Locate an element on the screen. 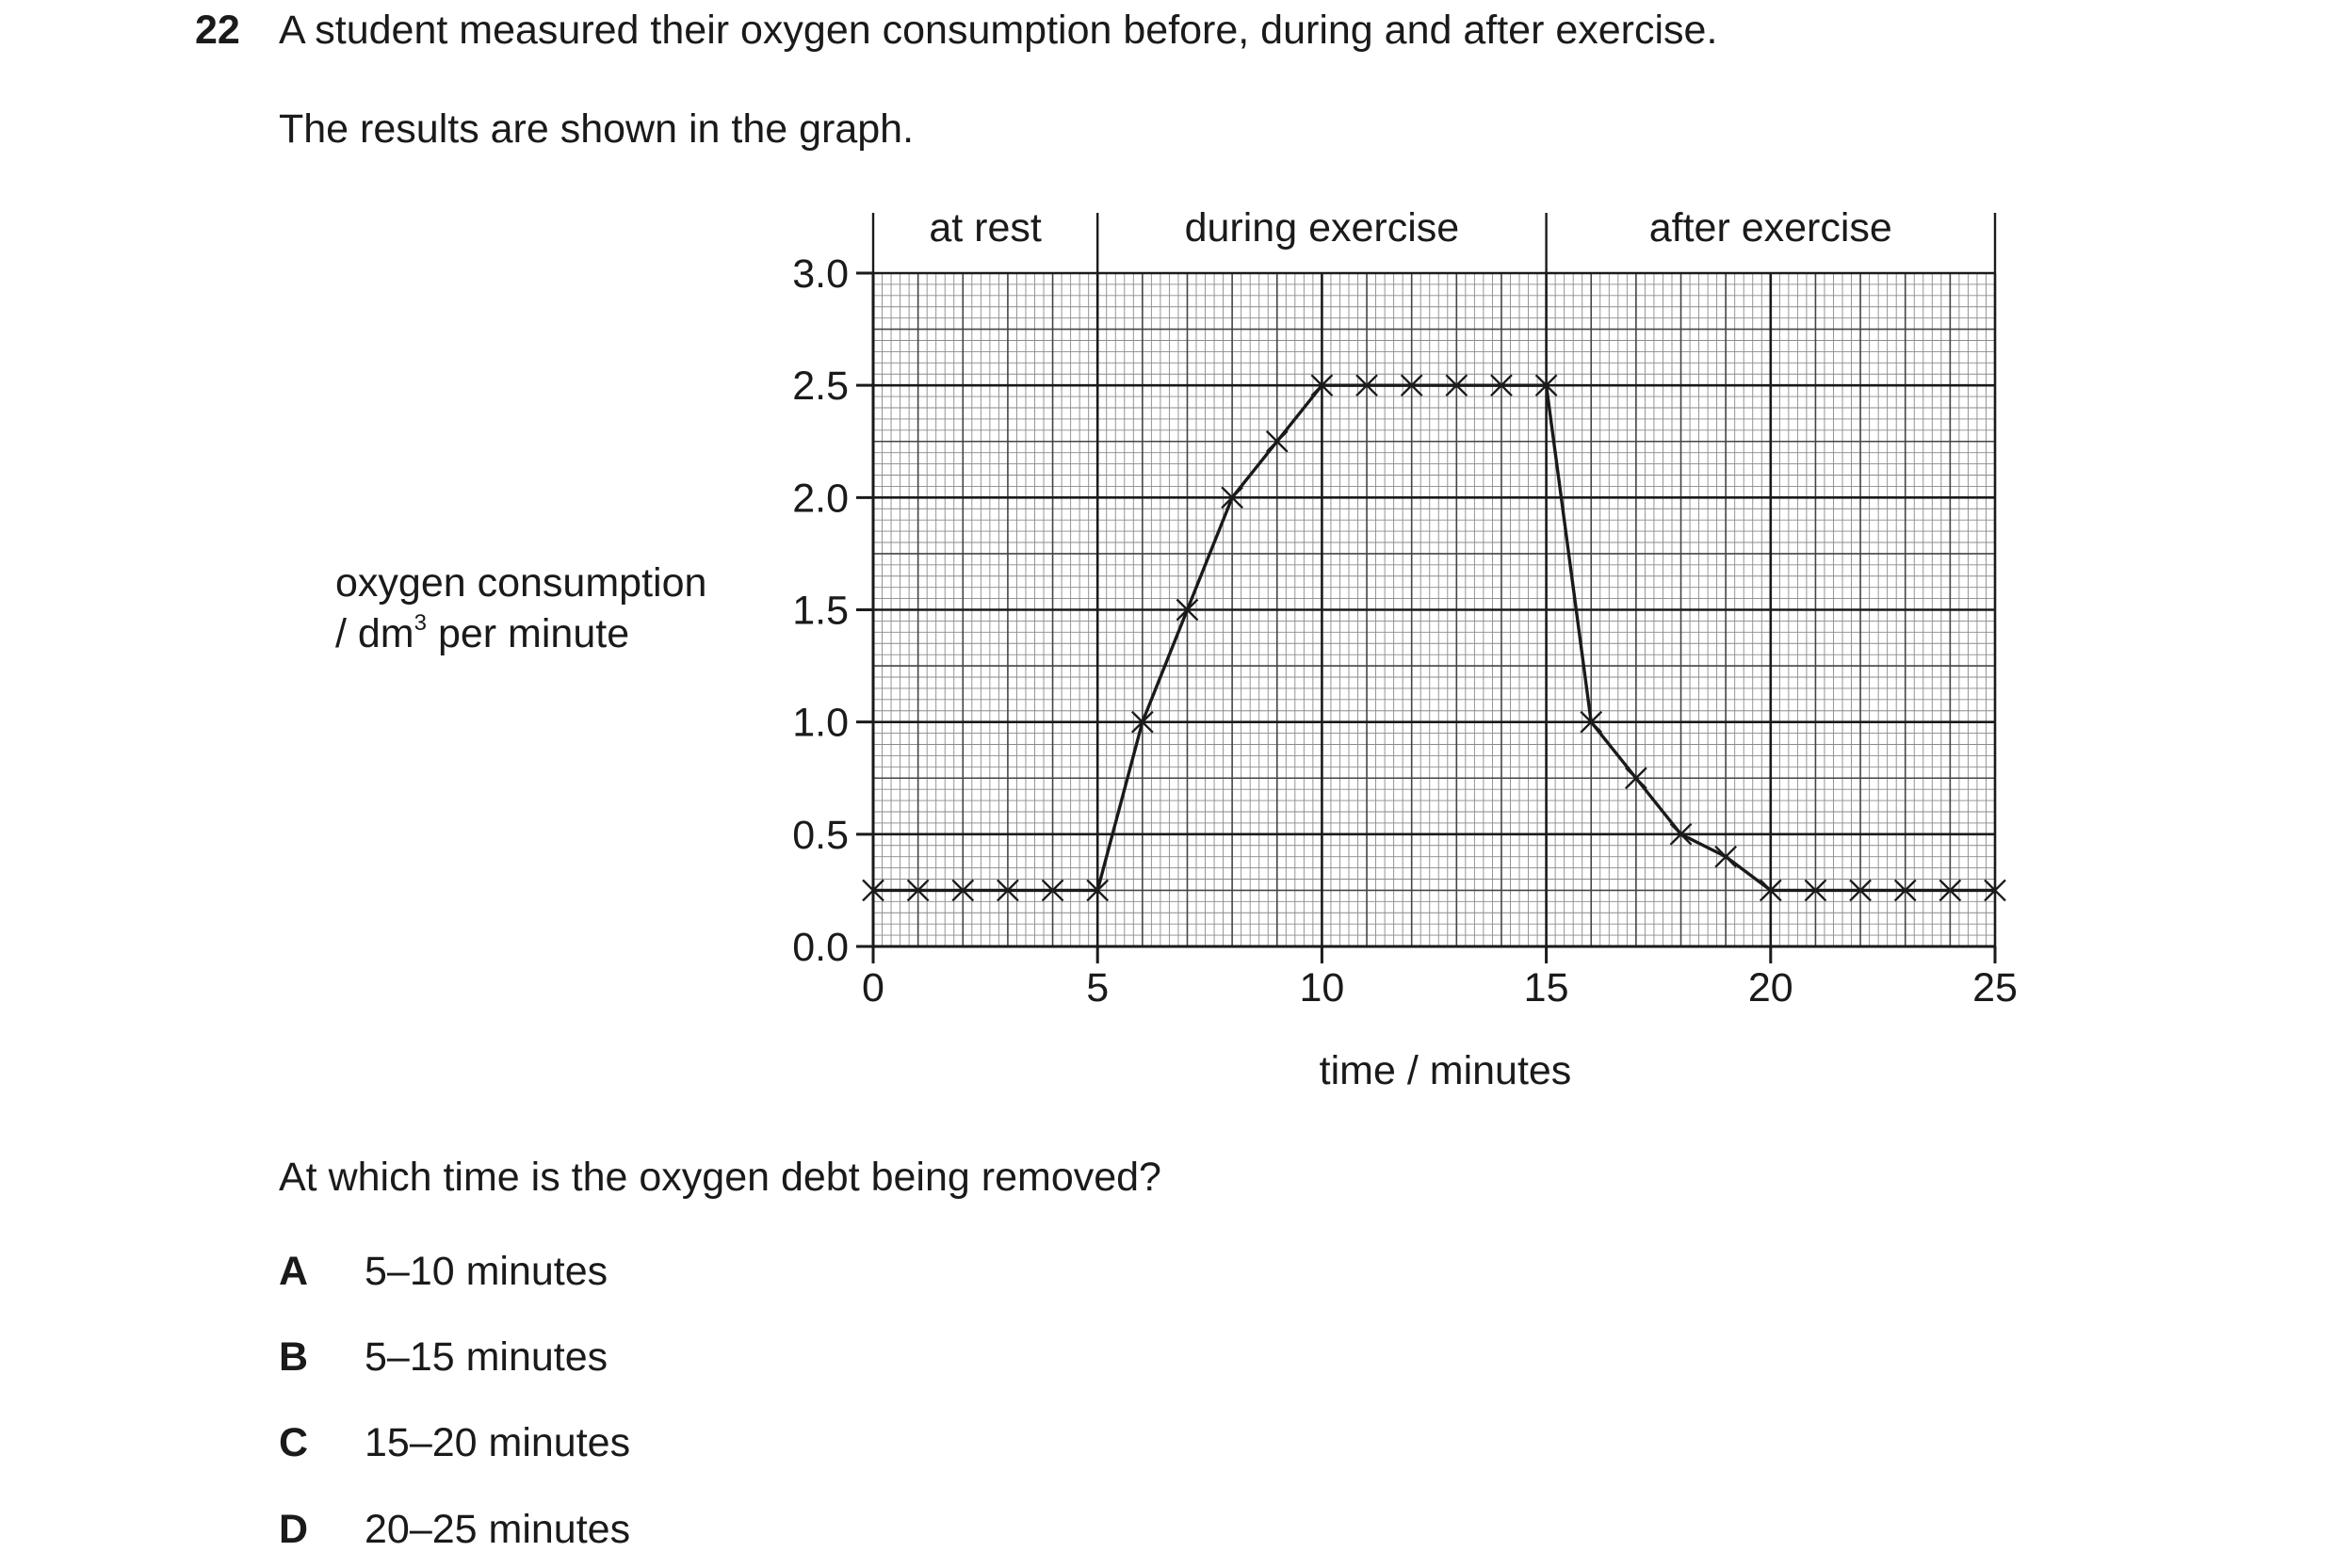 This screenshot has width=2336, height=1568. y-tick-label: 1.0 is located at coordinates (820, 723).